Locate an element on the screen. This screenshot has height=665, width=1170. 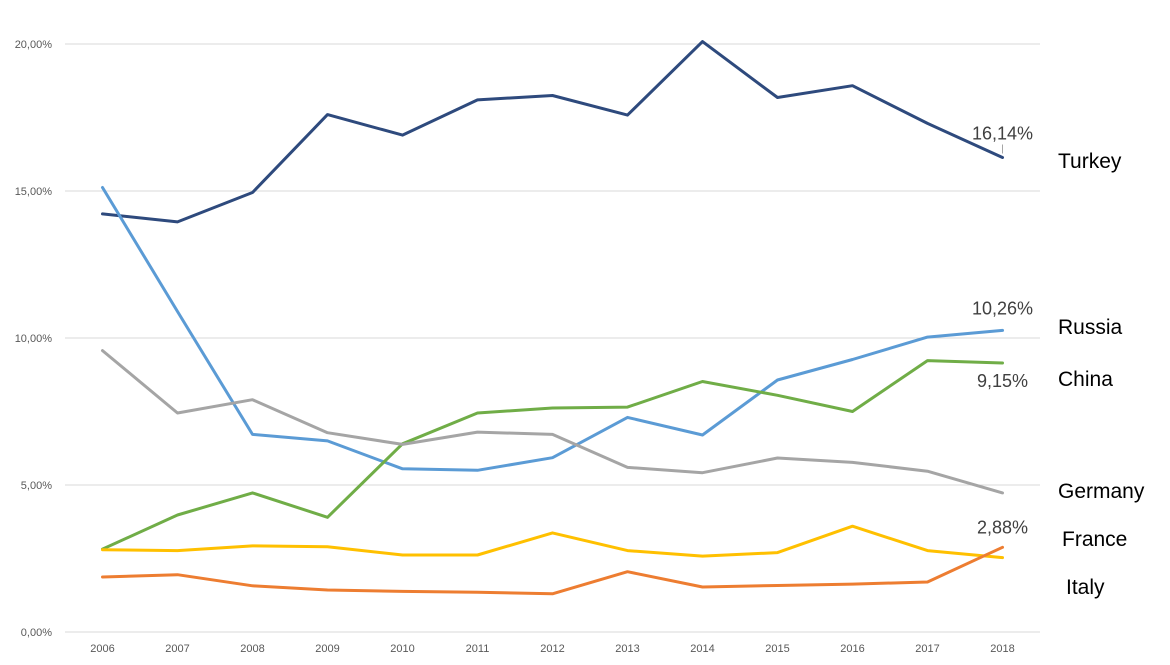
point-germany-2007 is located at coordinates (177, 412).